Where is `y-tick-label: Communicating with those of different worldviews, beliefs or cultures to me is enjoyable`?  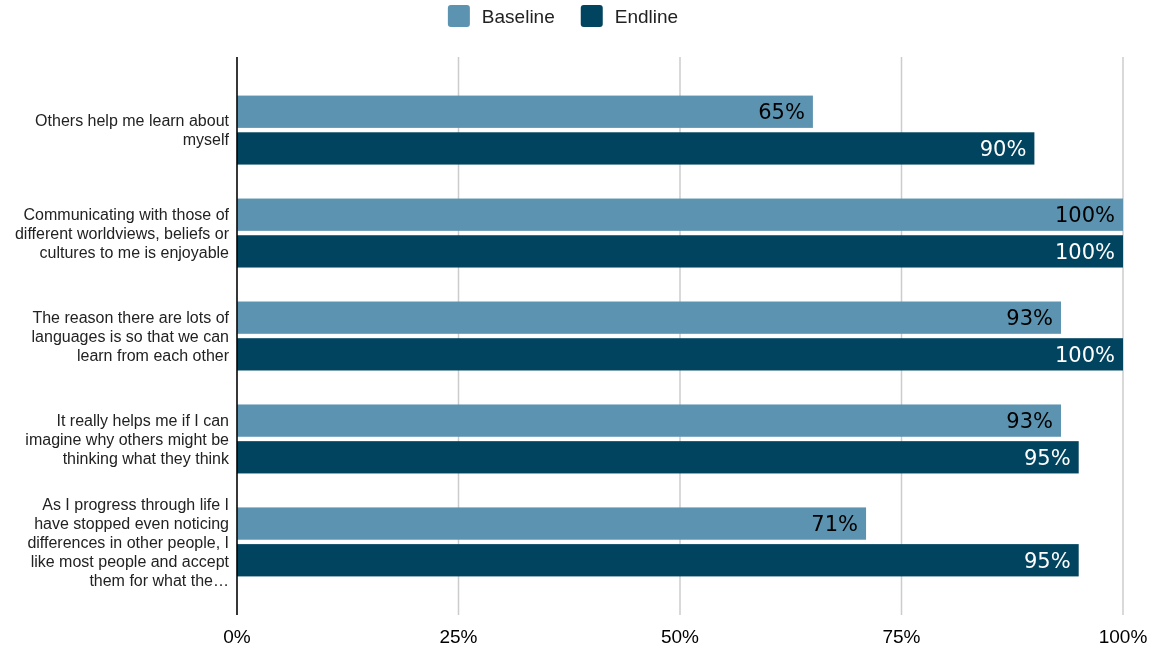 y-tick-label: Communicating with those of different worldviews, beliefs or cultures to me is enjoyable is located at coordinates (122, 233).